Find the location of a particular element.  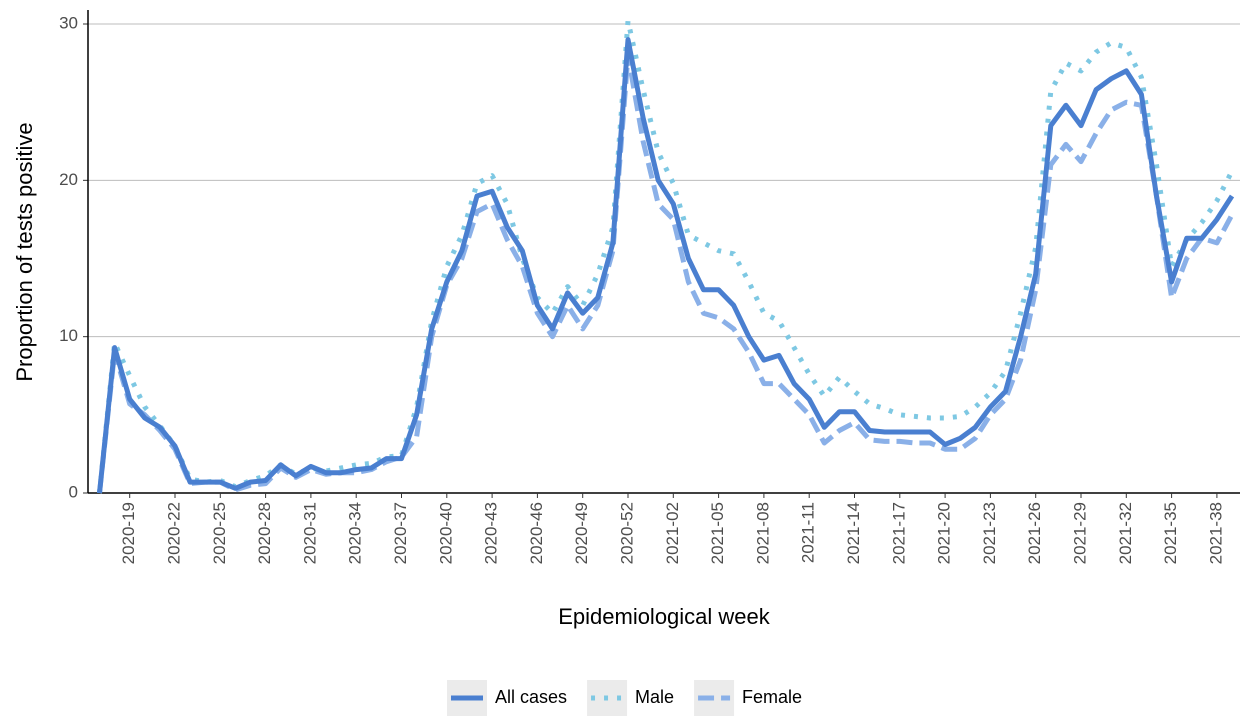

y-tick-label: 0 is located at coordinates (73, 491).